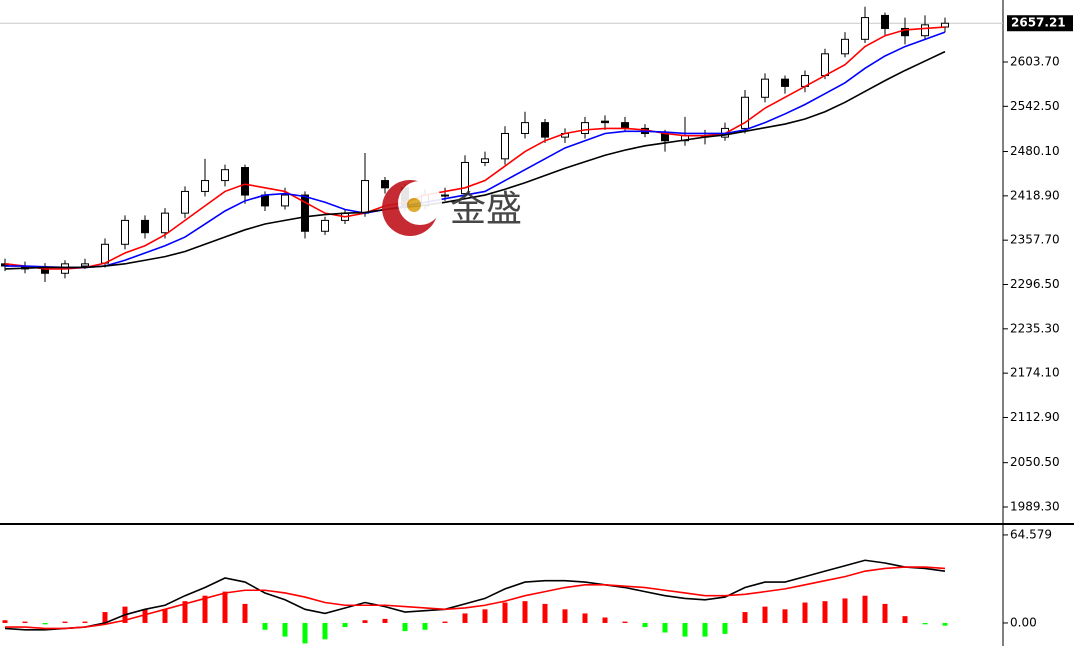  I want to click on y-tick-label: 2296.50, so click(1035, 284).